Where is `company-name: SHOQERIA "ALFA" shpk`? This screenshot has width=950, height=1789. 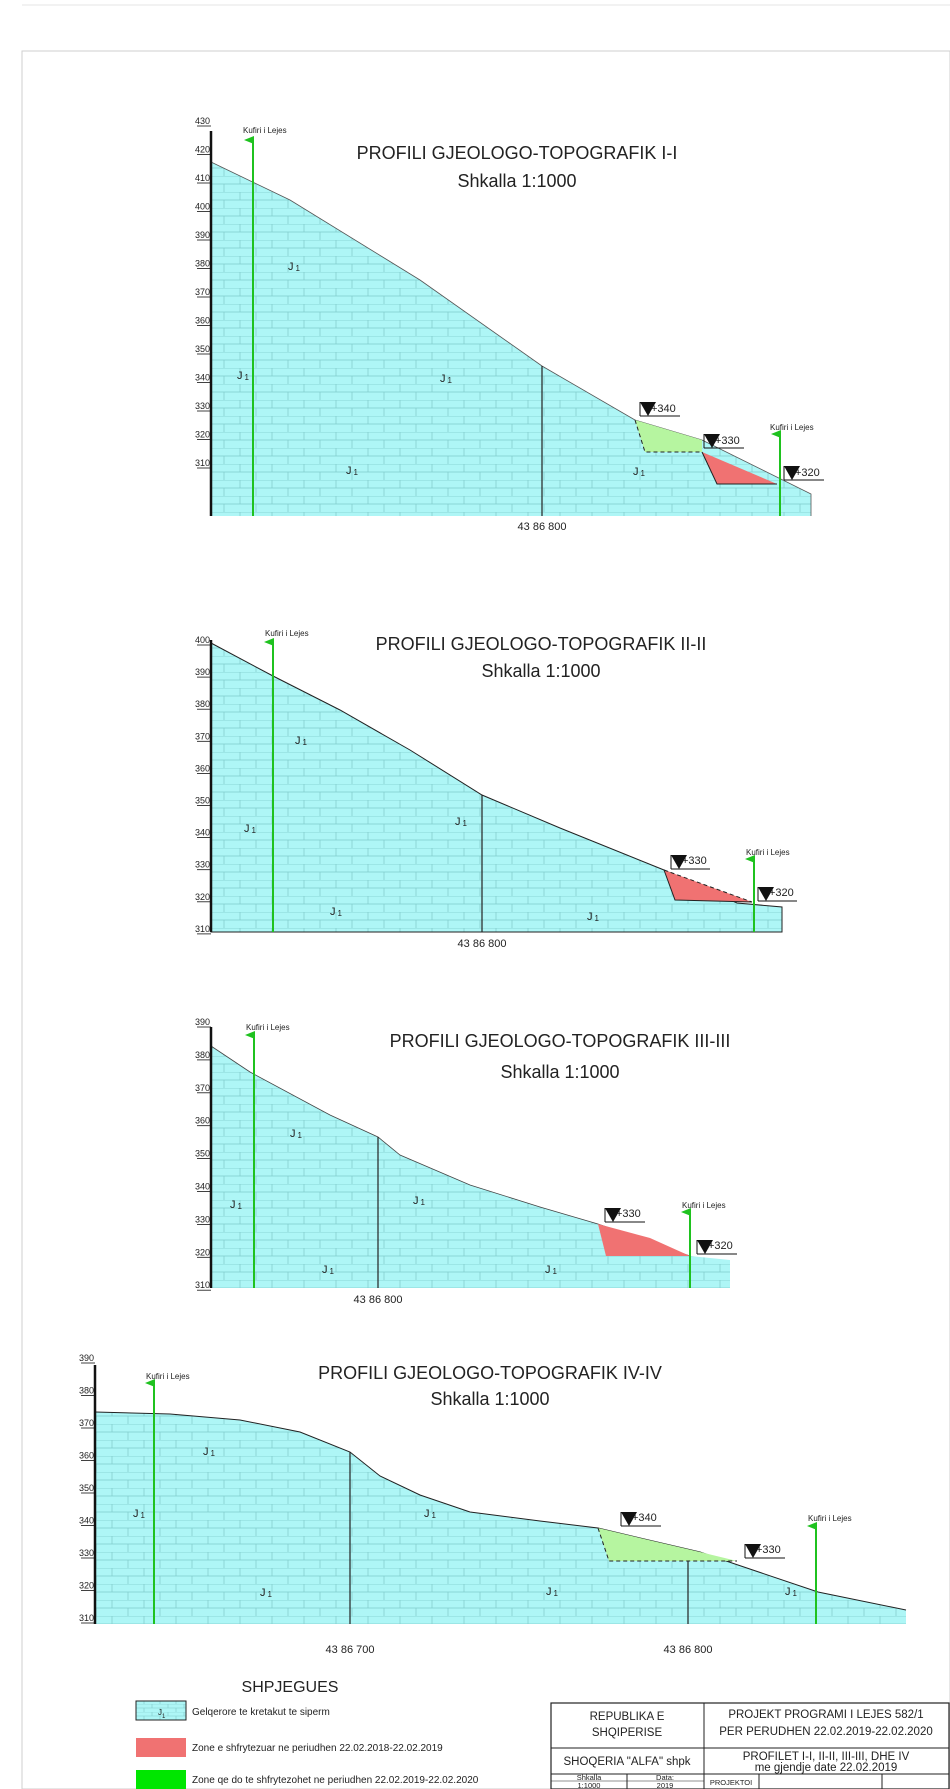 company-name: SHOQERIA "ALFA" shpk is located at coordinates (626, 1762).